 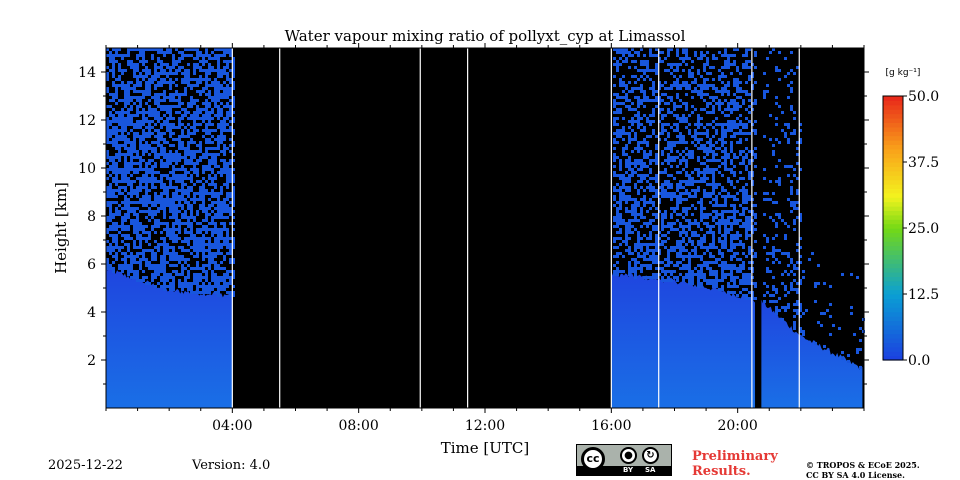 I want to click on colorbar-unit-label: [g kg⁻¹], so click(x=903, y=73).